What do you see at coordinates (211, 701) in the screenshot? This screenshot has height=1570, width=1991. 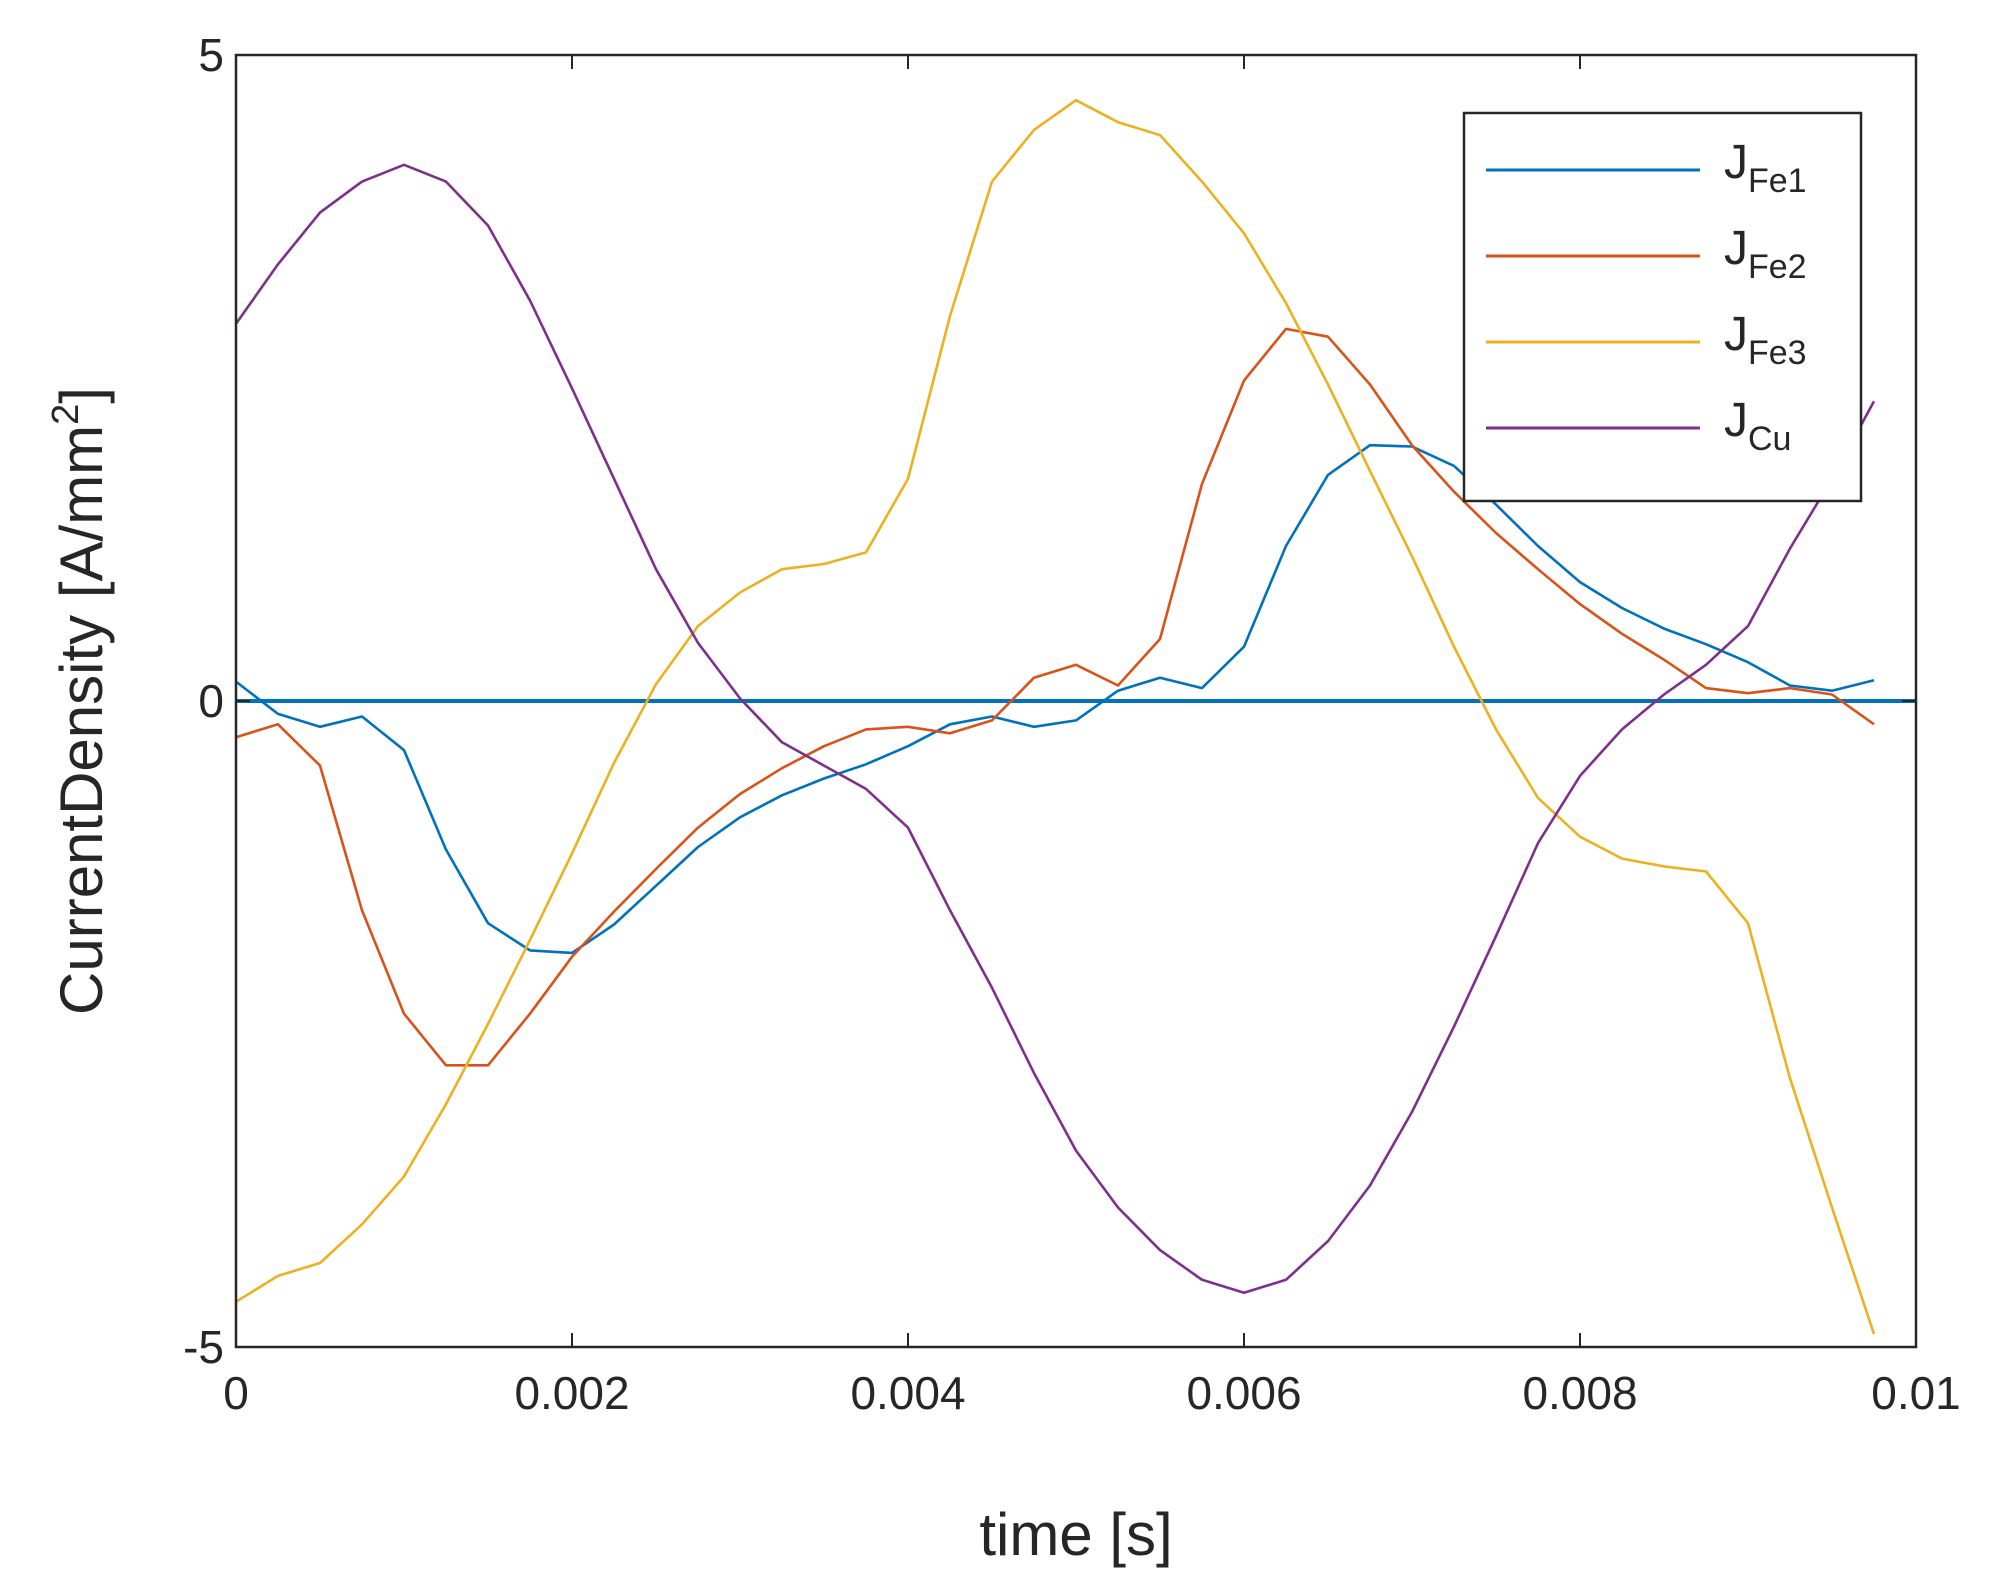 I see `y-tick-label: 0` at bounding box center [211, 701].